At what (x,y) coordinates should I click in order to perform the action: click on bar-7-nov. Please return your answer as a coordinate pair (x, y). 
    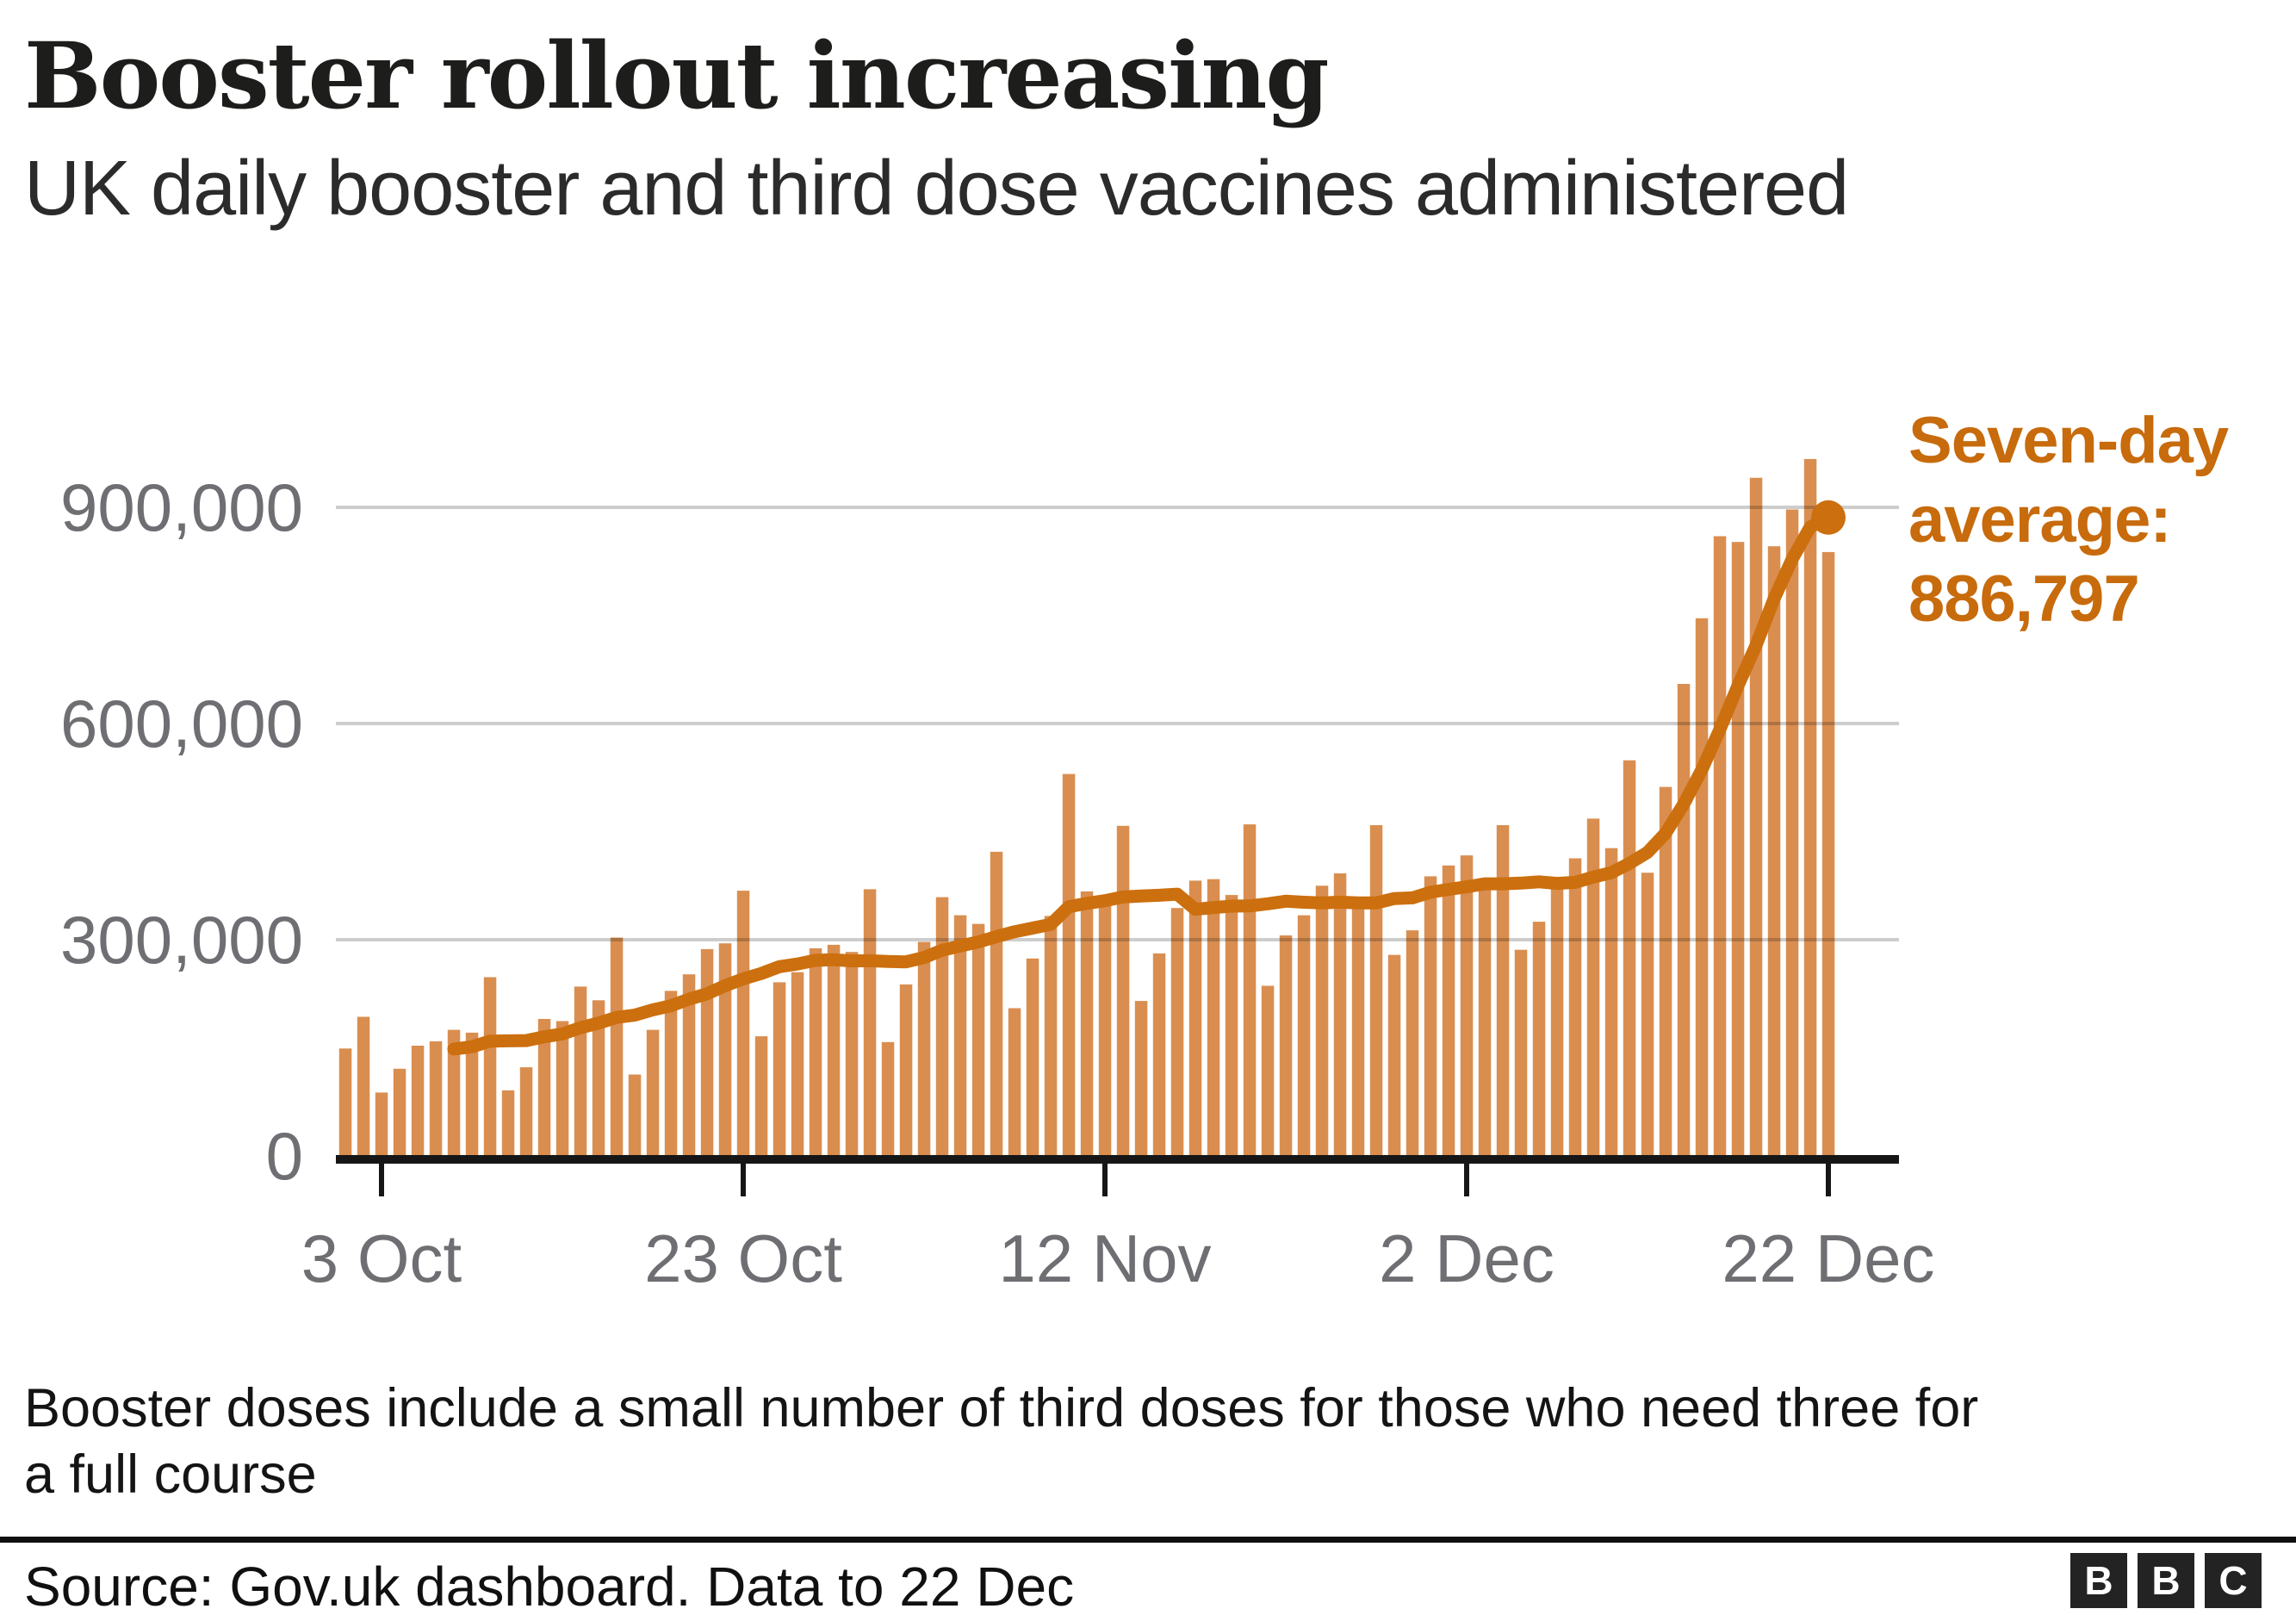
    Looking at the image, I should click on (1014, 1082).